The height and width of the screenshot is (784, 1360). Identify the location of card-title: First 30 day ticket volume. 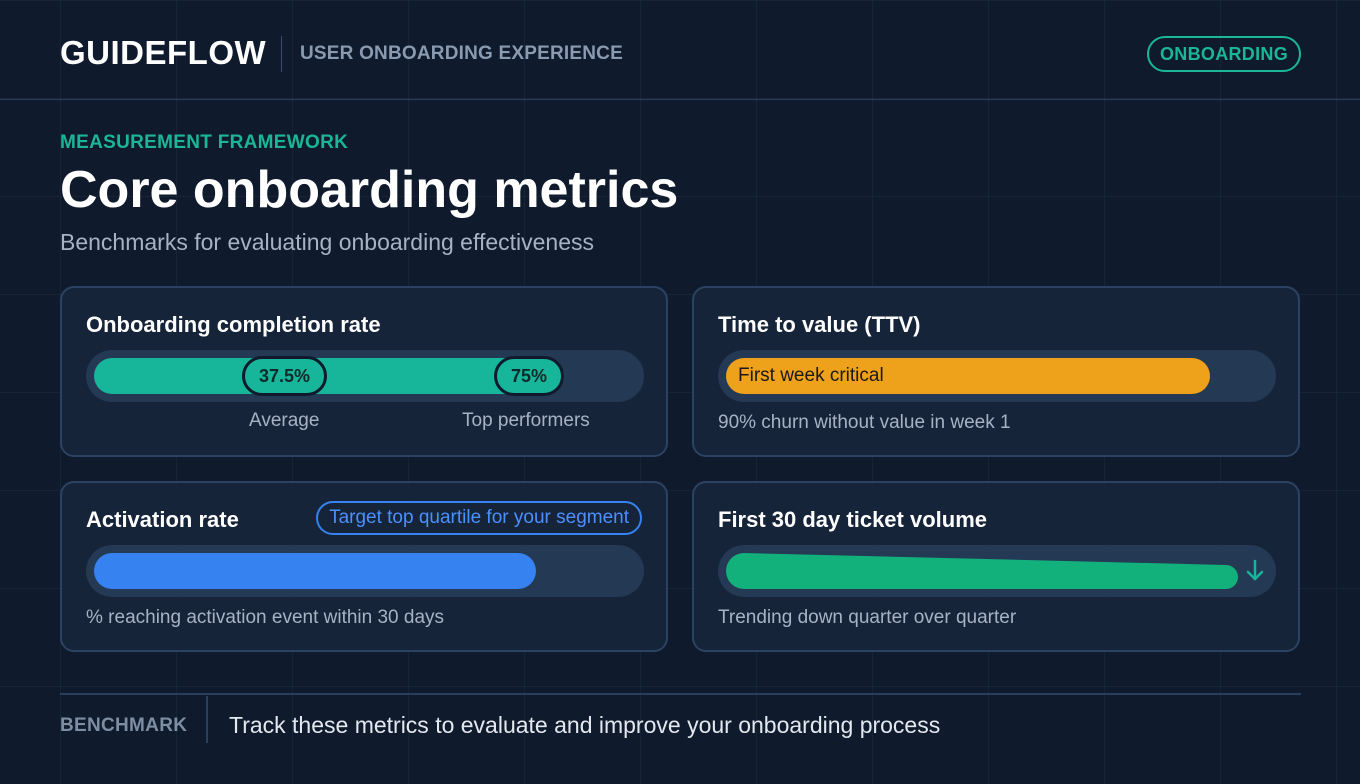
(852, 519).